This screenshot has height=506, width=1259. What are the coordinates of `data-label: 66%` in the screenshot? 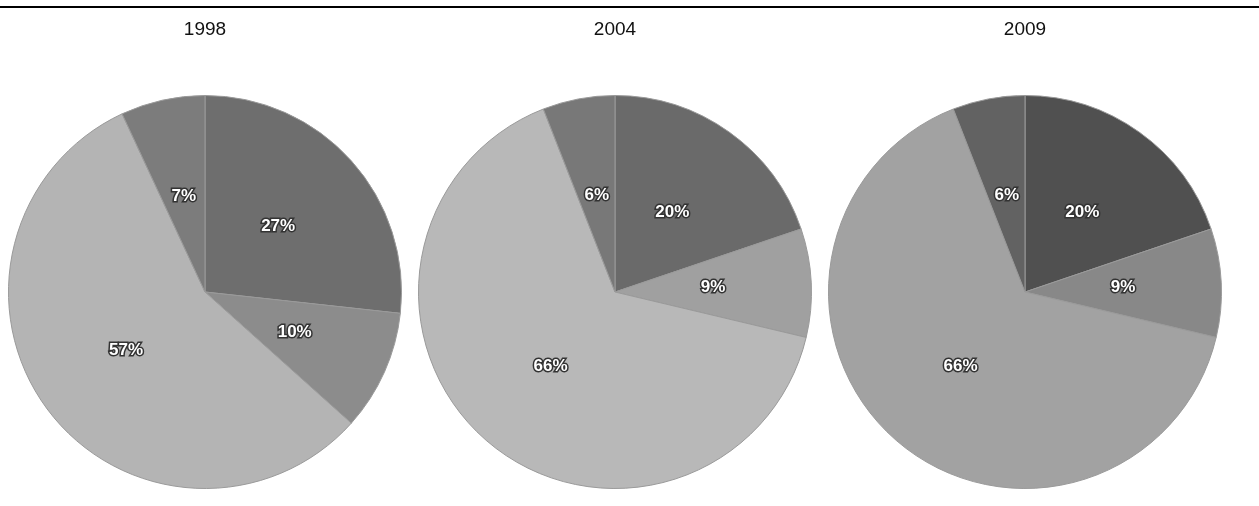 It's located at (960, 365).